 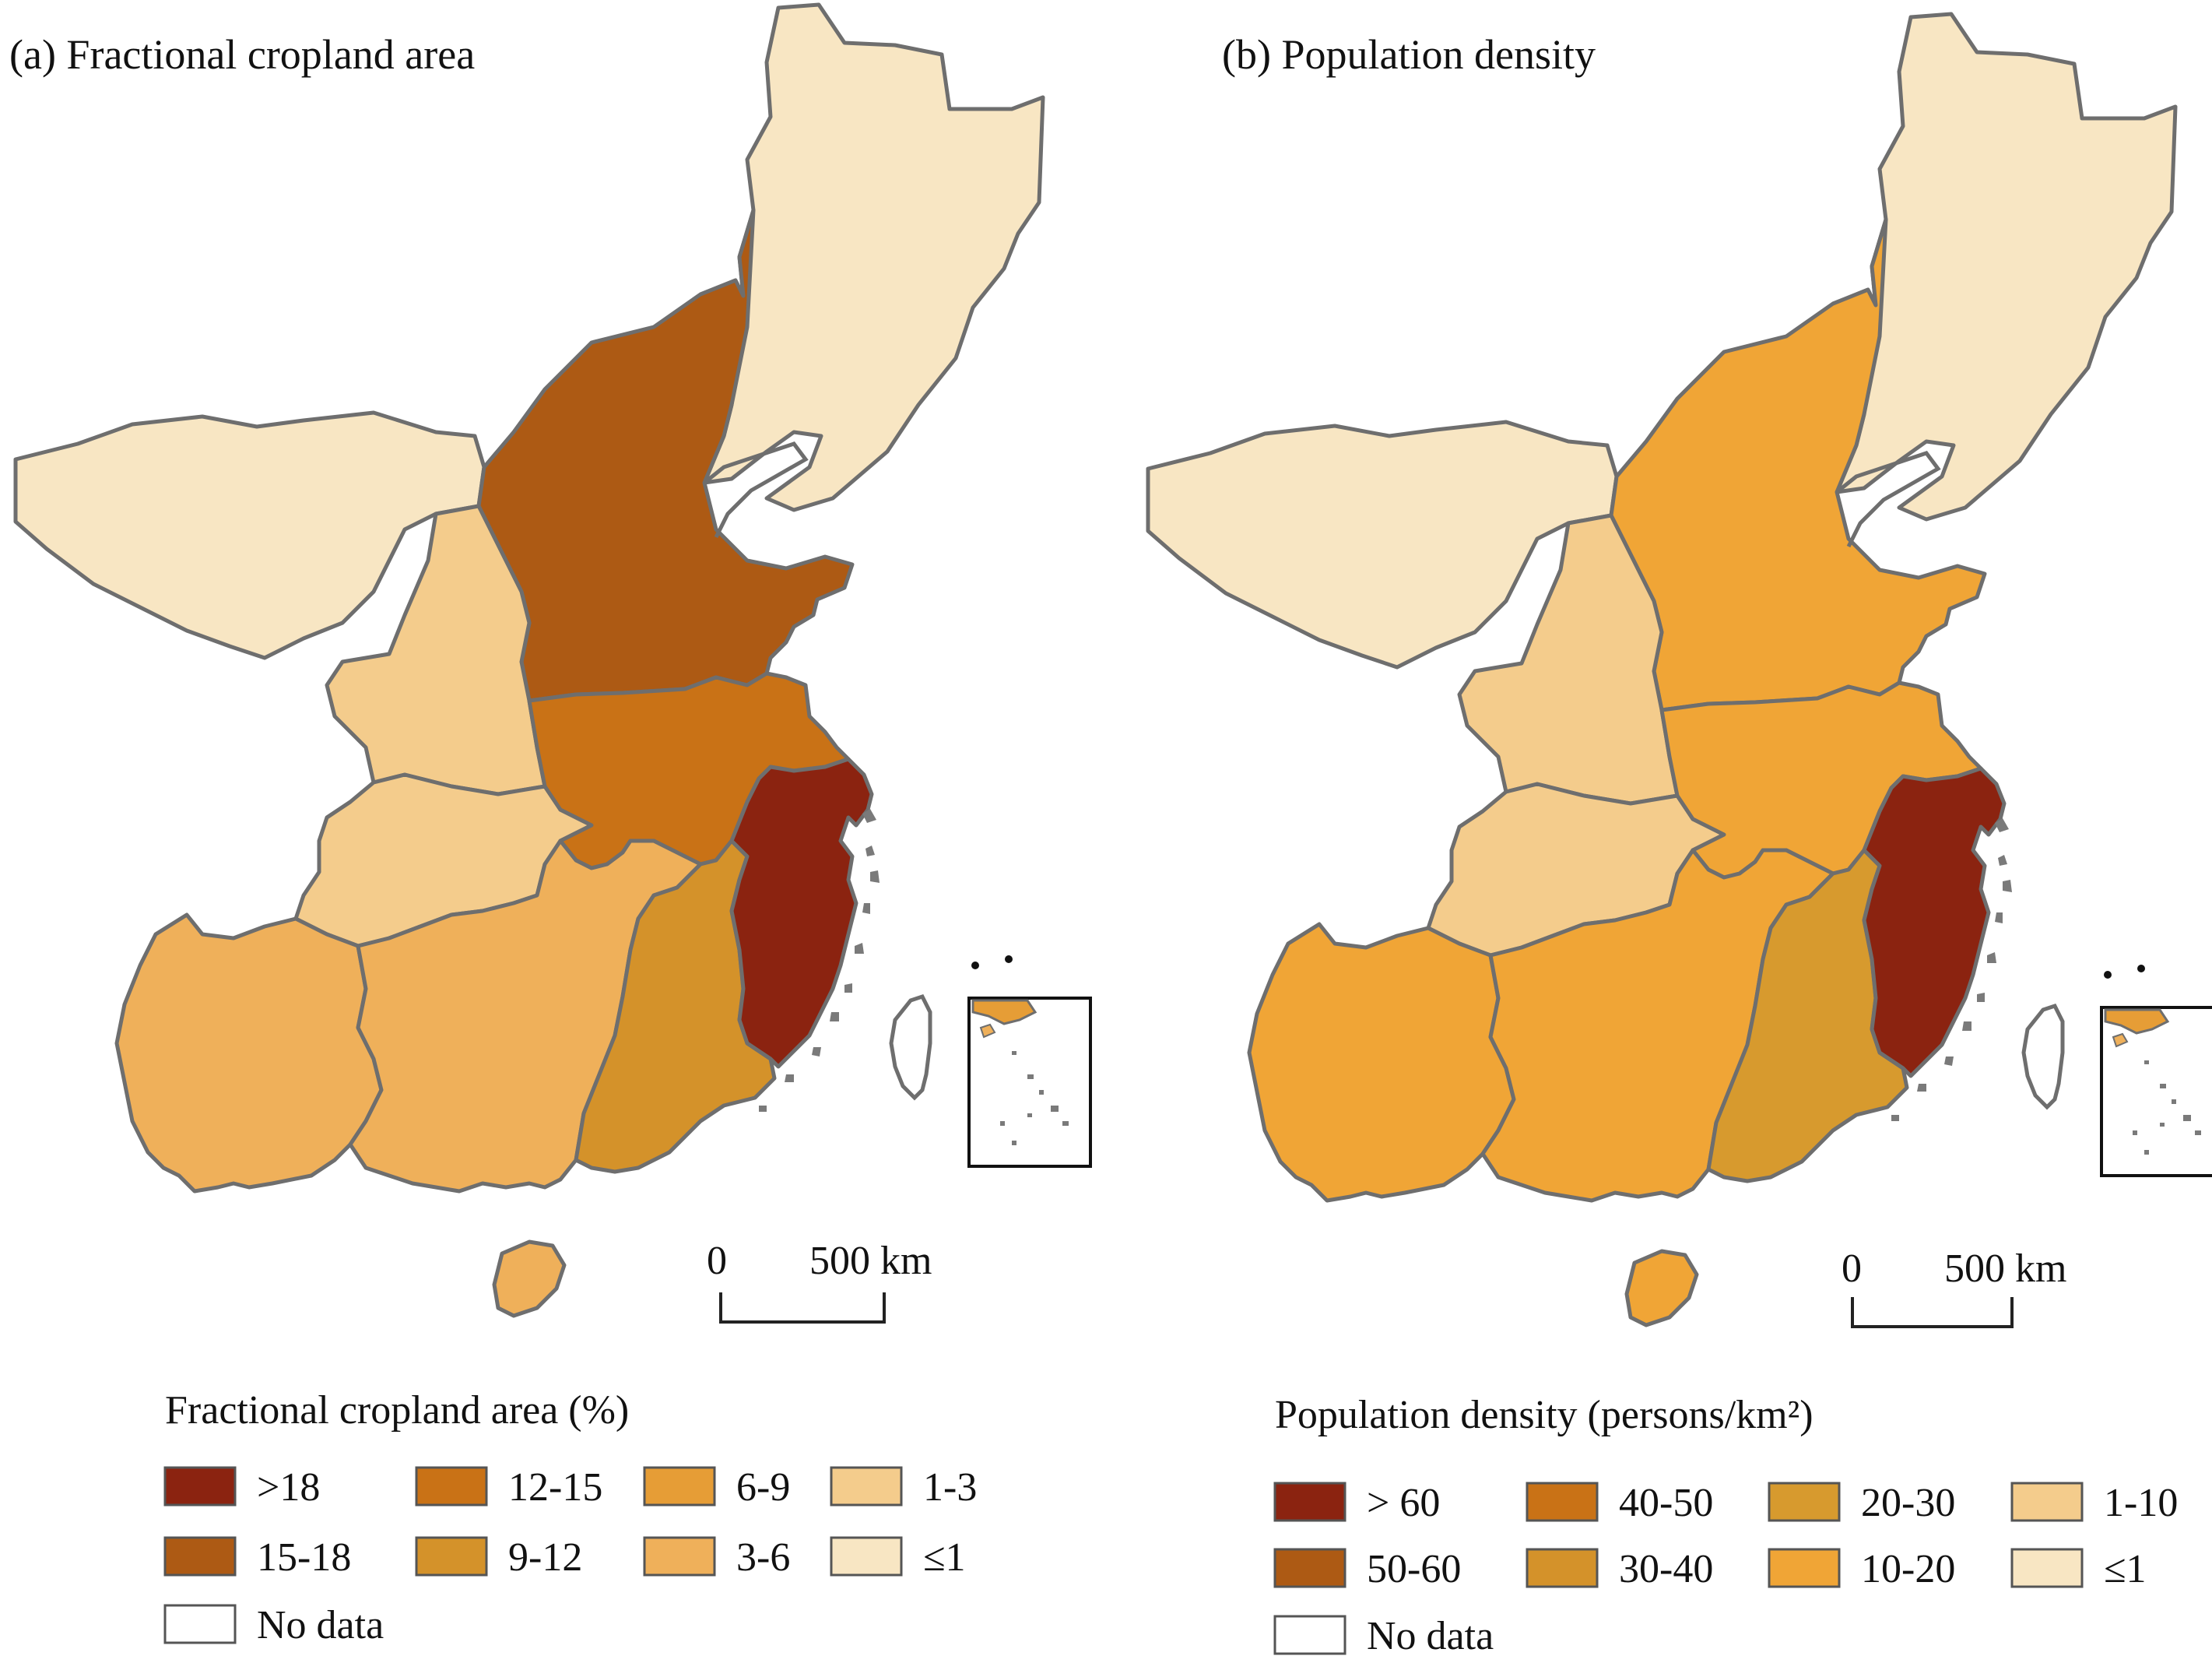 I want to click on panel-a-scale-bar: 0 500 km, so click(x=819, y=1281).